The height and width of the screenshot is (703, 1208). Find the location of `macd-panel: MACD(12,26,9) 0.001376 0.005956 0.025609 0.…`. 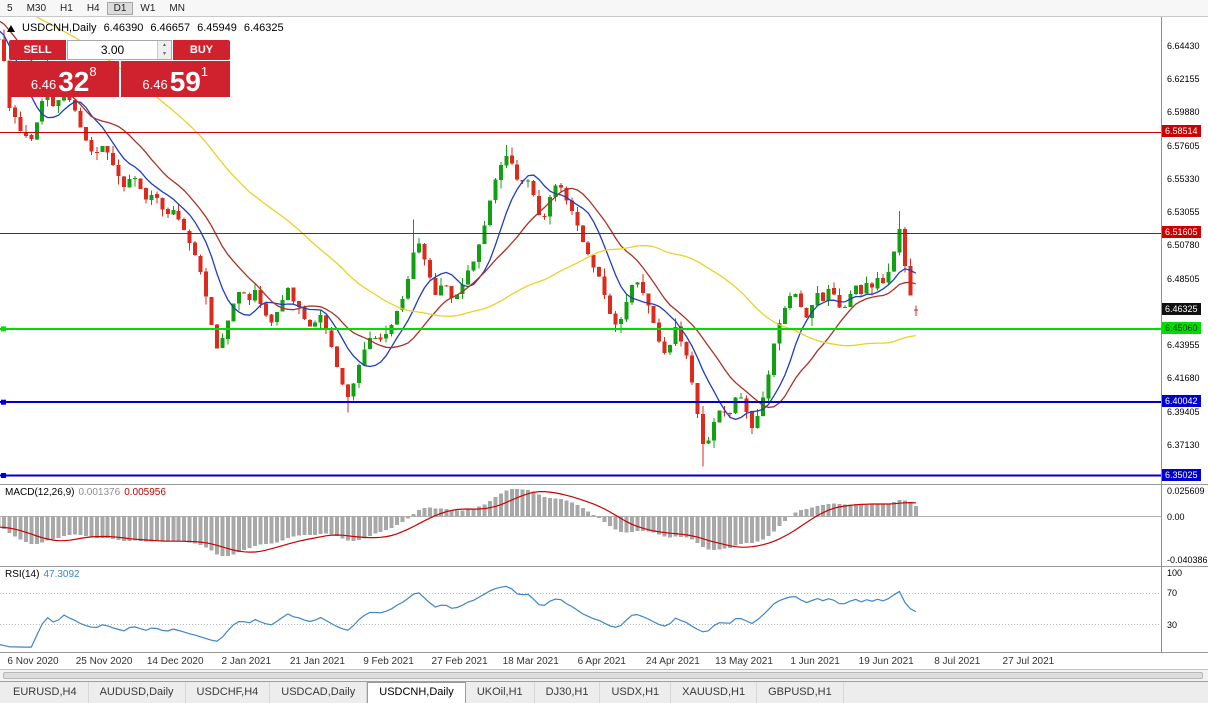

macd-panel: MACD(12,26,9) 0.001376 0.005956 0.025609 0.… is located at coordinates (604, 525).